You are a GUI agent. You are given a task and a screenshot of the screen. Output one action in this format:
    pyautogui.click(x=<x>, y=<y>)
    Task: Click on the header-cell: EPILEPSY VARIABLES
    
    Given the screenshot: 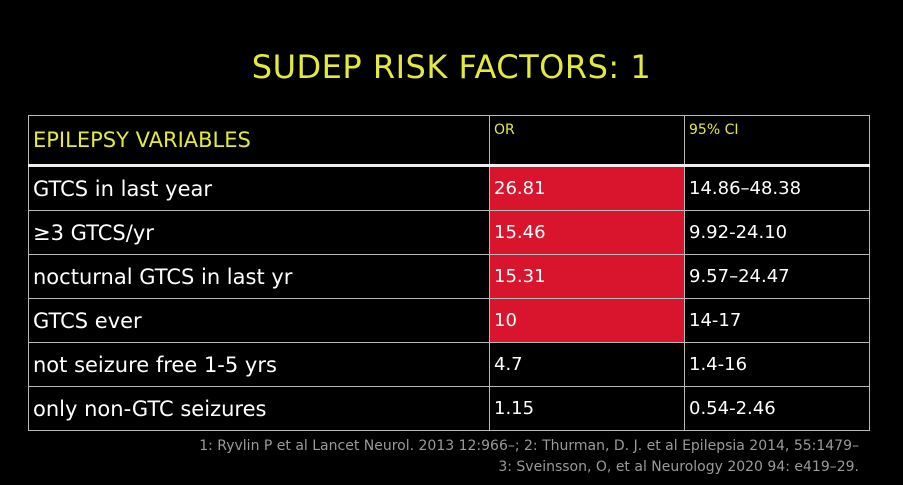 What is the action you would take?
    pyautogui.click(x=259, y=141)
    